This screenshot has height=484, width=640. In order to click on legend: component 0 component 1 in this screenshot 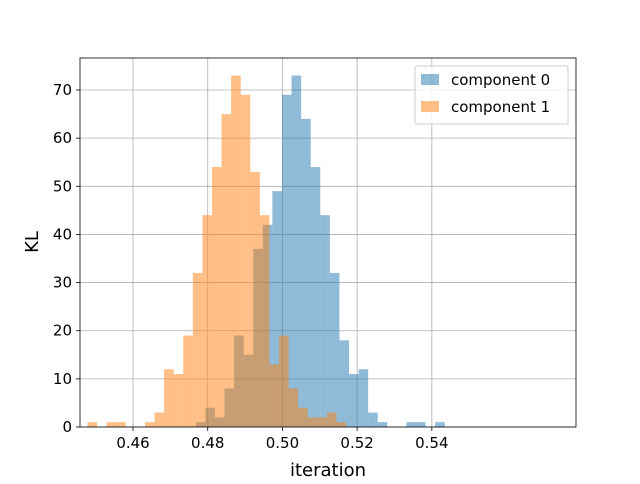, I will do `click(491, 95)`.